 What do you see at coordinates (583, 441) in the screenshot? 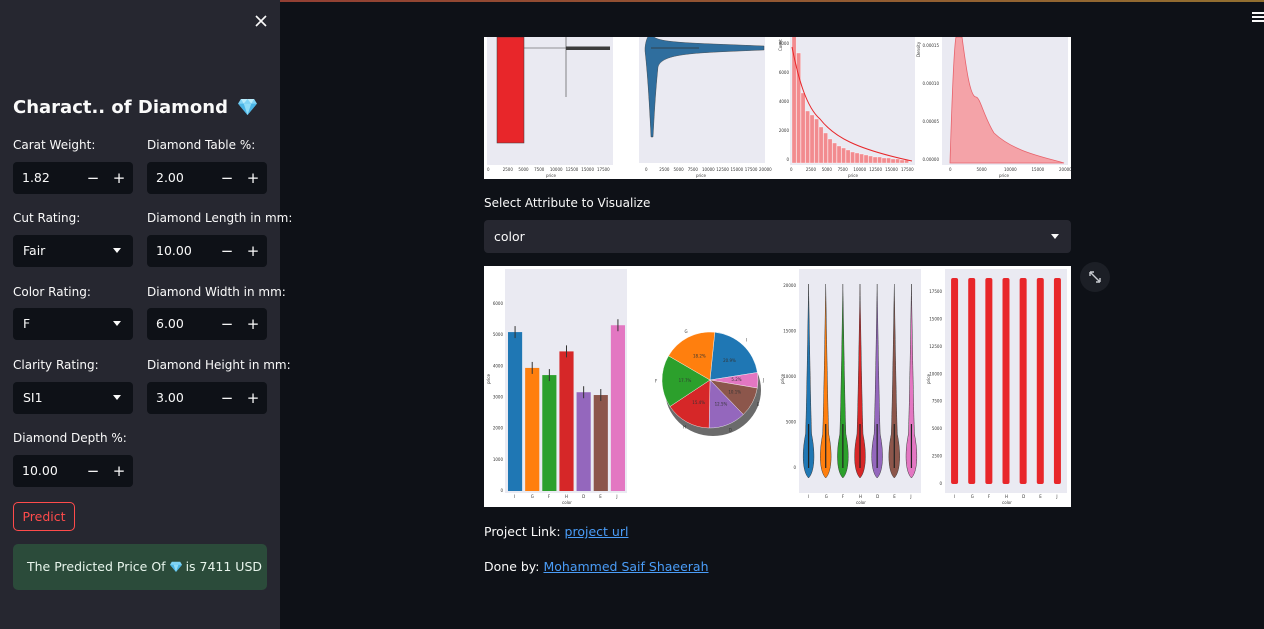
I see `bar-D` at bounding box center [583, 441].